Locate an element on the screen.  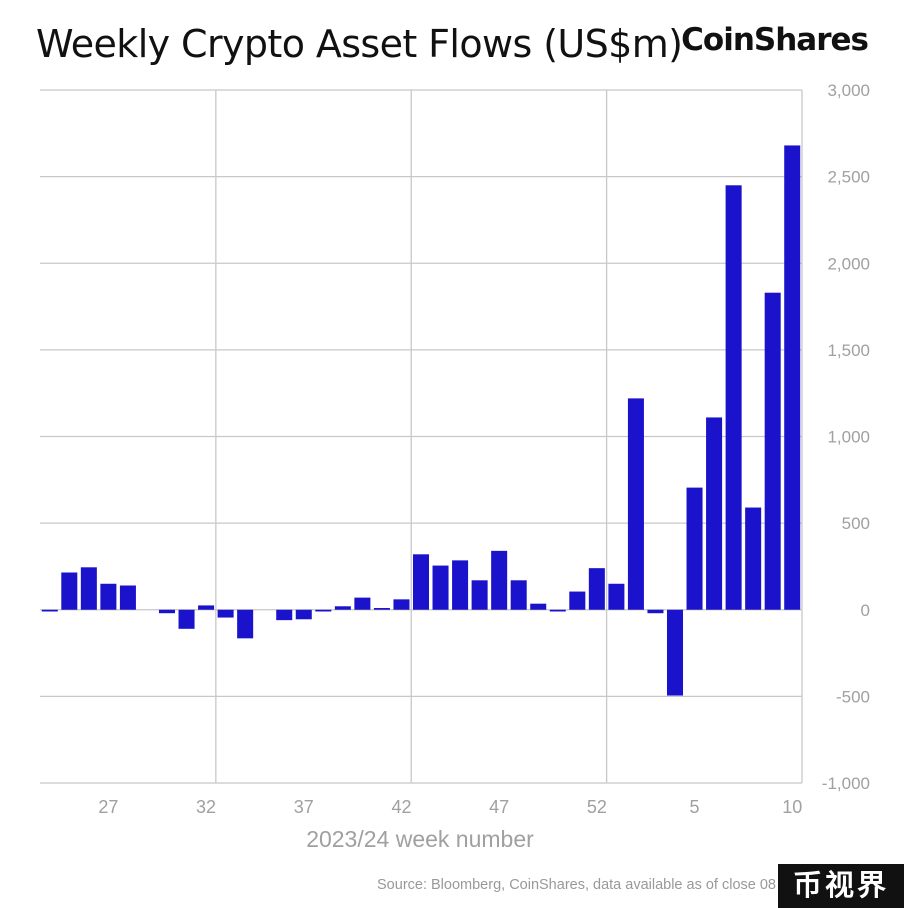
y-tick-label: 1,500 is located at coordinates (848, 350).